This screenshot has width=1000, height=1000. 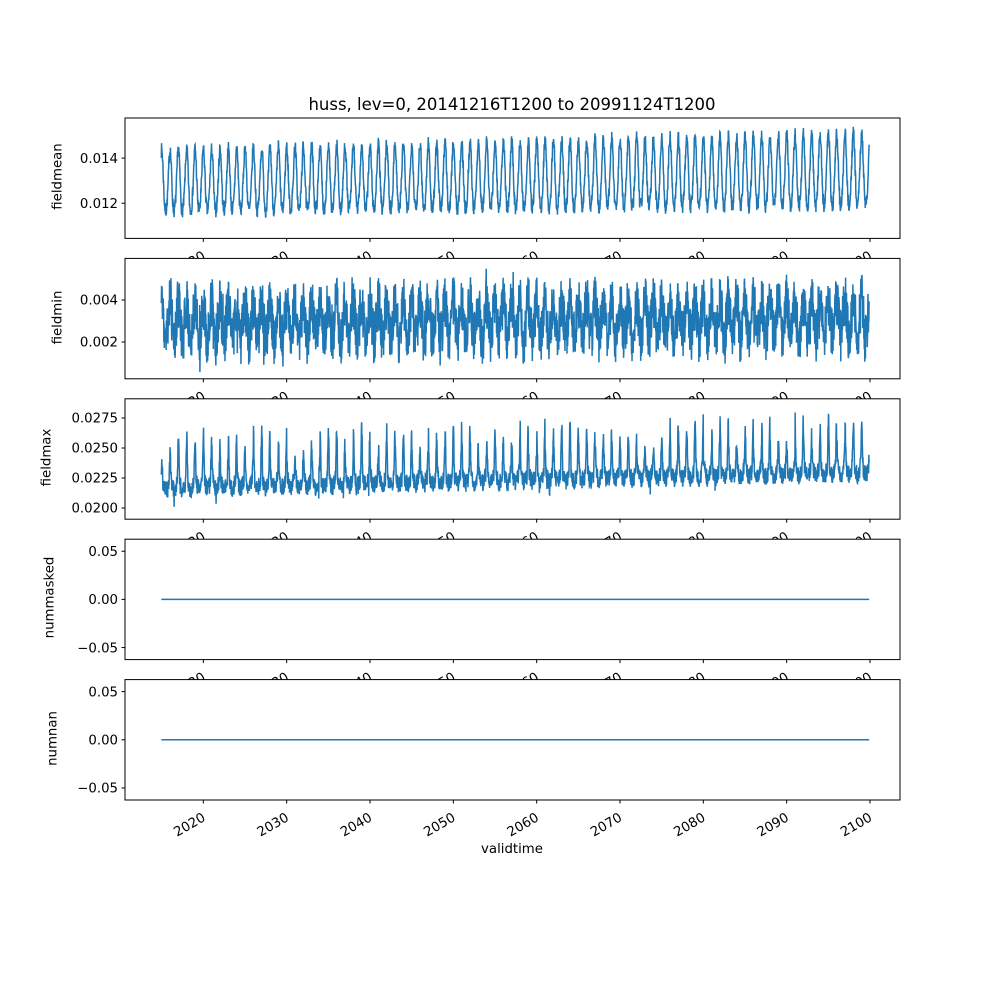 I want to click on series-line-fieldmax, so click(x=515, y=459).